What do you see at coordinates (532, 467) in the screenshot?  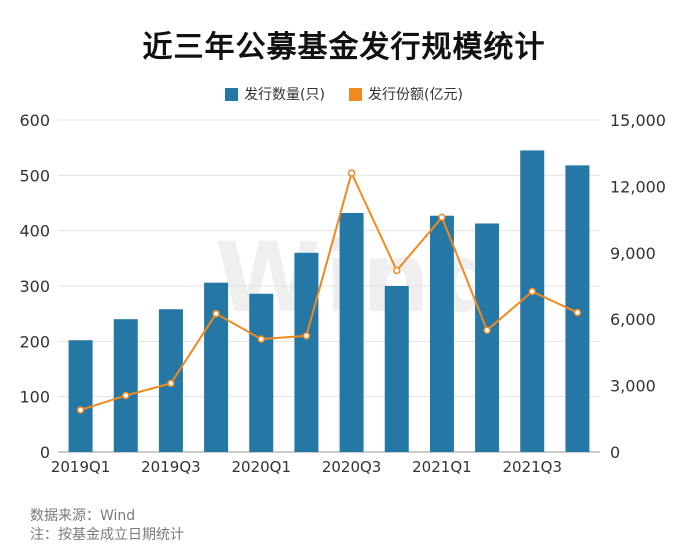 I see `x-tick-label: 2021Q3` at bounding box center [532, 467].